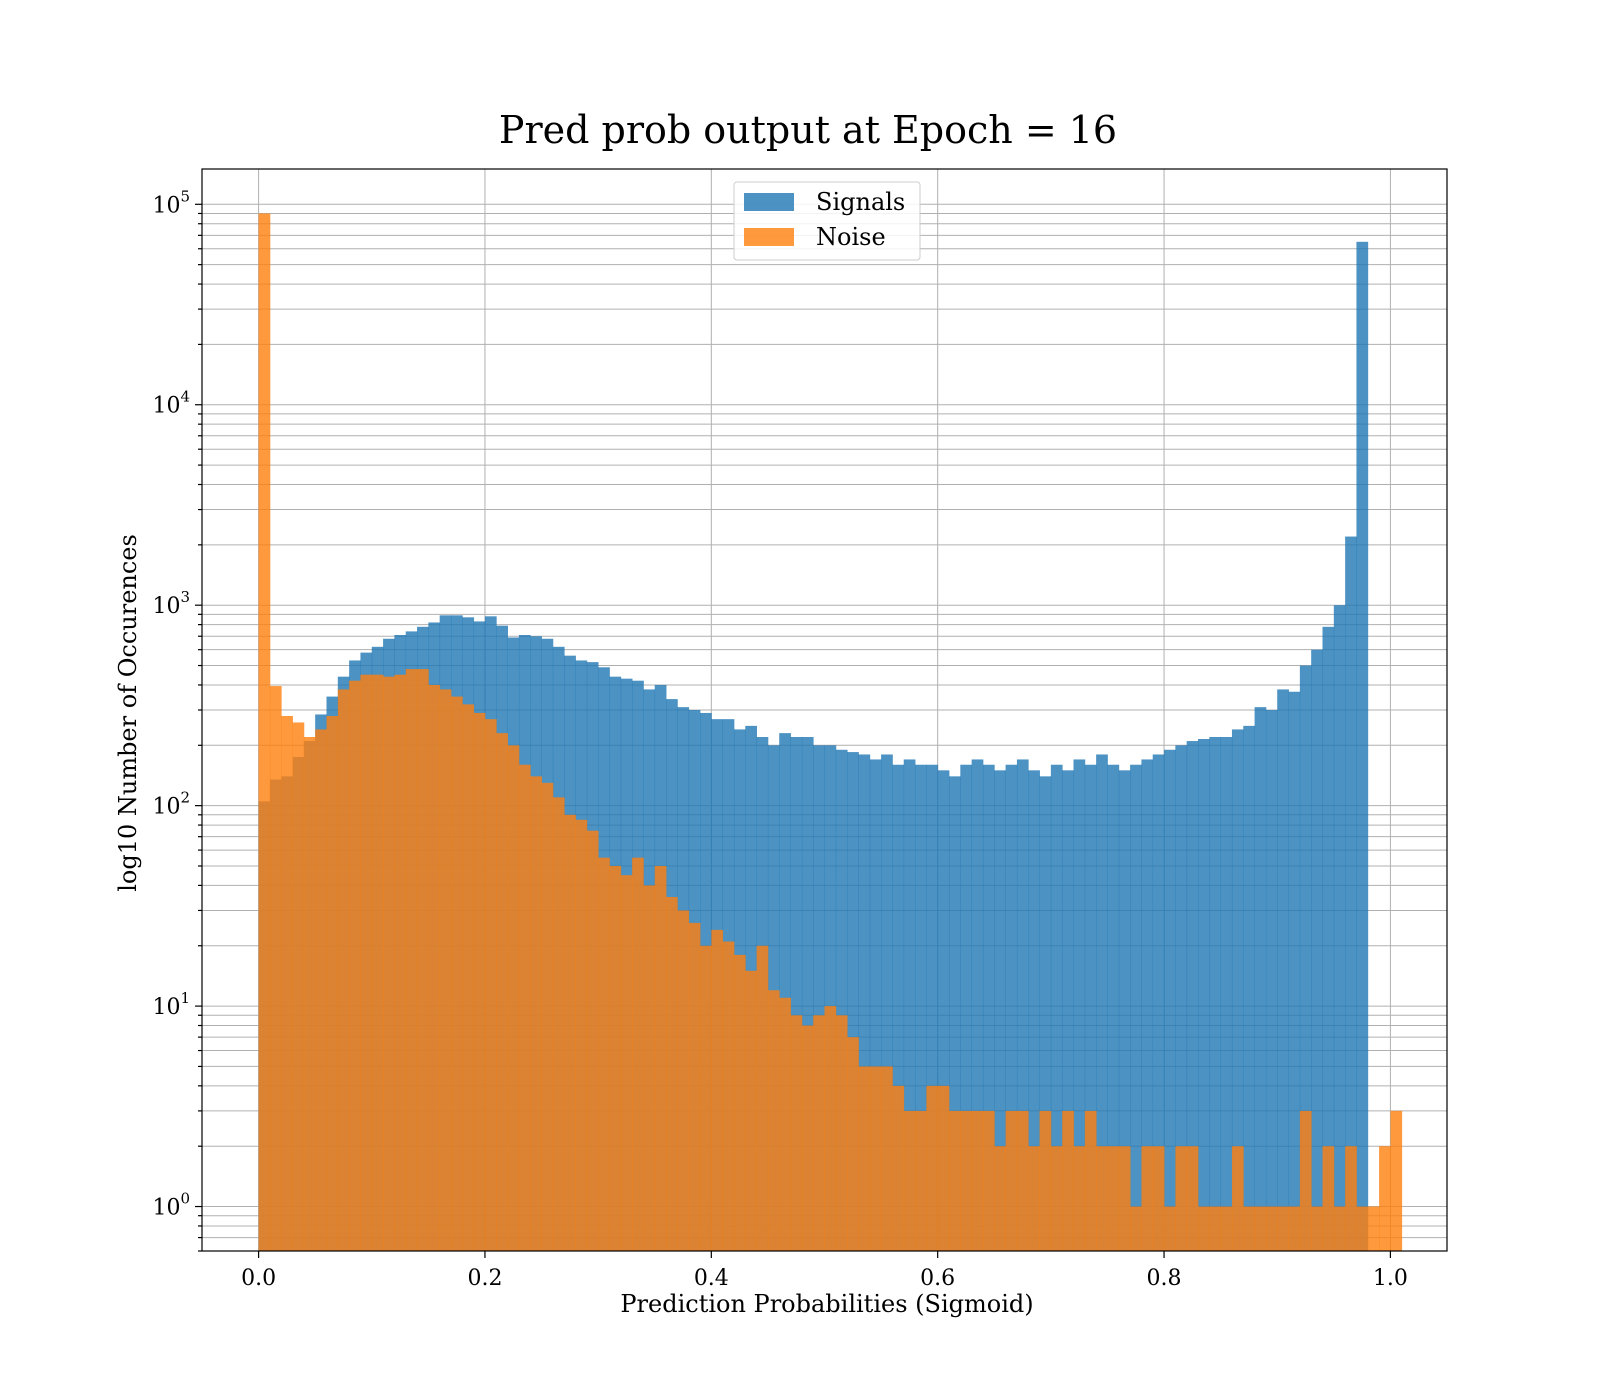  I want to click on x-tick-label: 0.0, so click(258, 1278).